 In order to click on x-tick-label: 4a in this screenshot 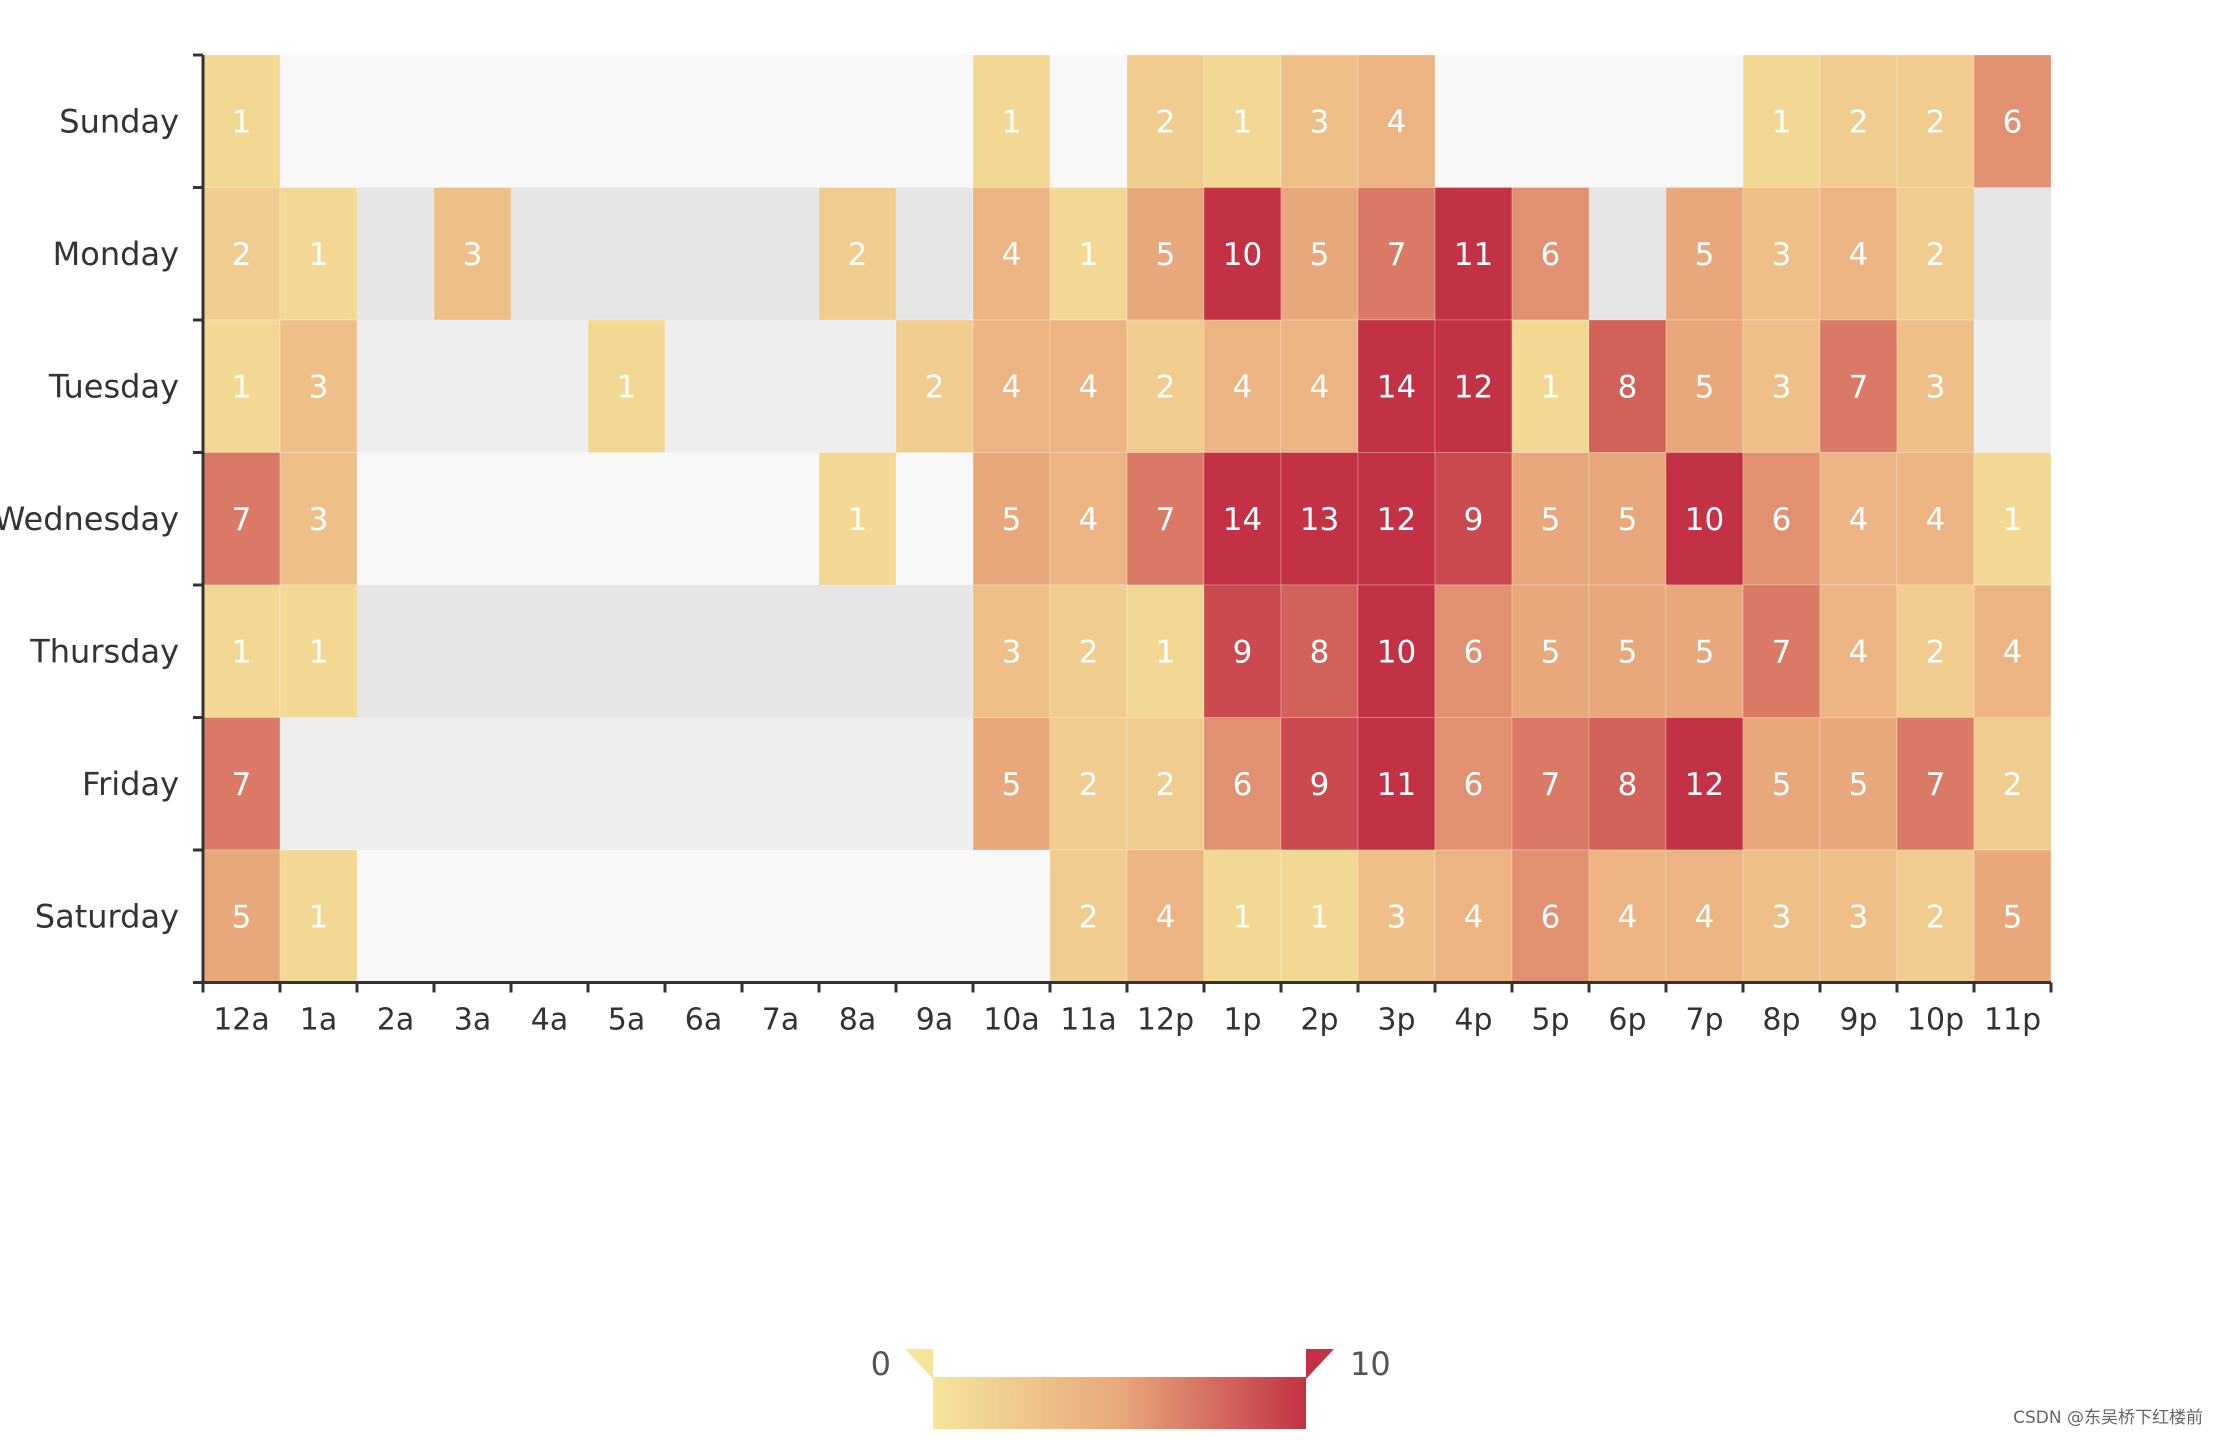, I will do `click(549, 1020)`.